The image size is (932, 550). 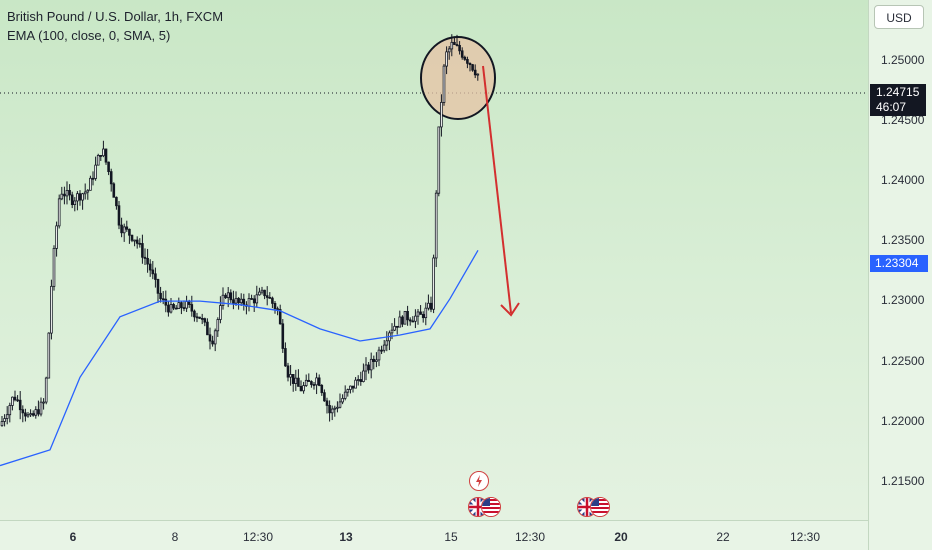 What do you see at coordinates (903, 421) in the screenshot?
I see `price-tick-label: 1.22000` at bounding box center [903, 421].